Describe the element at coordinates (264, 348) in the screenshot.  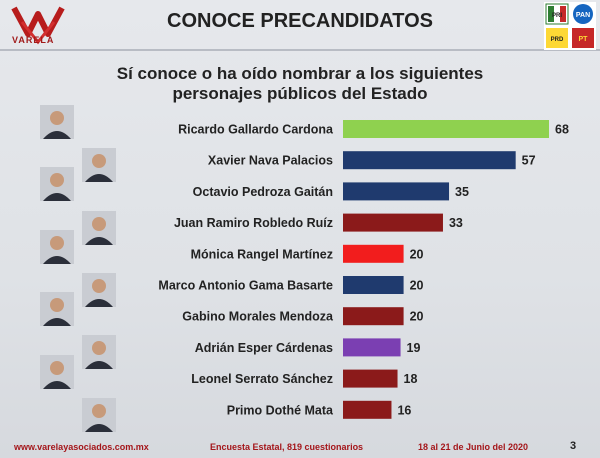
I see `category-label: Adrián Esper Cárdenas` at that location.